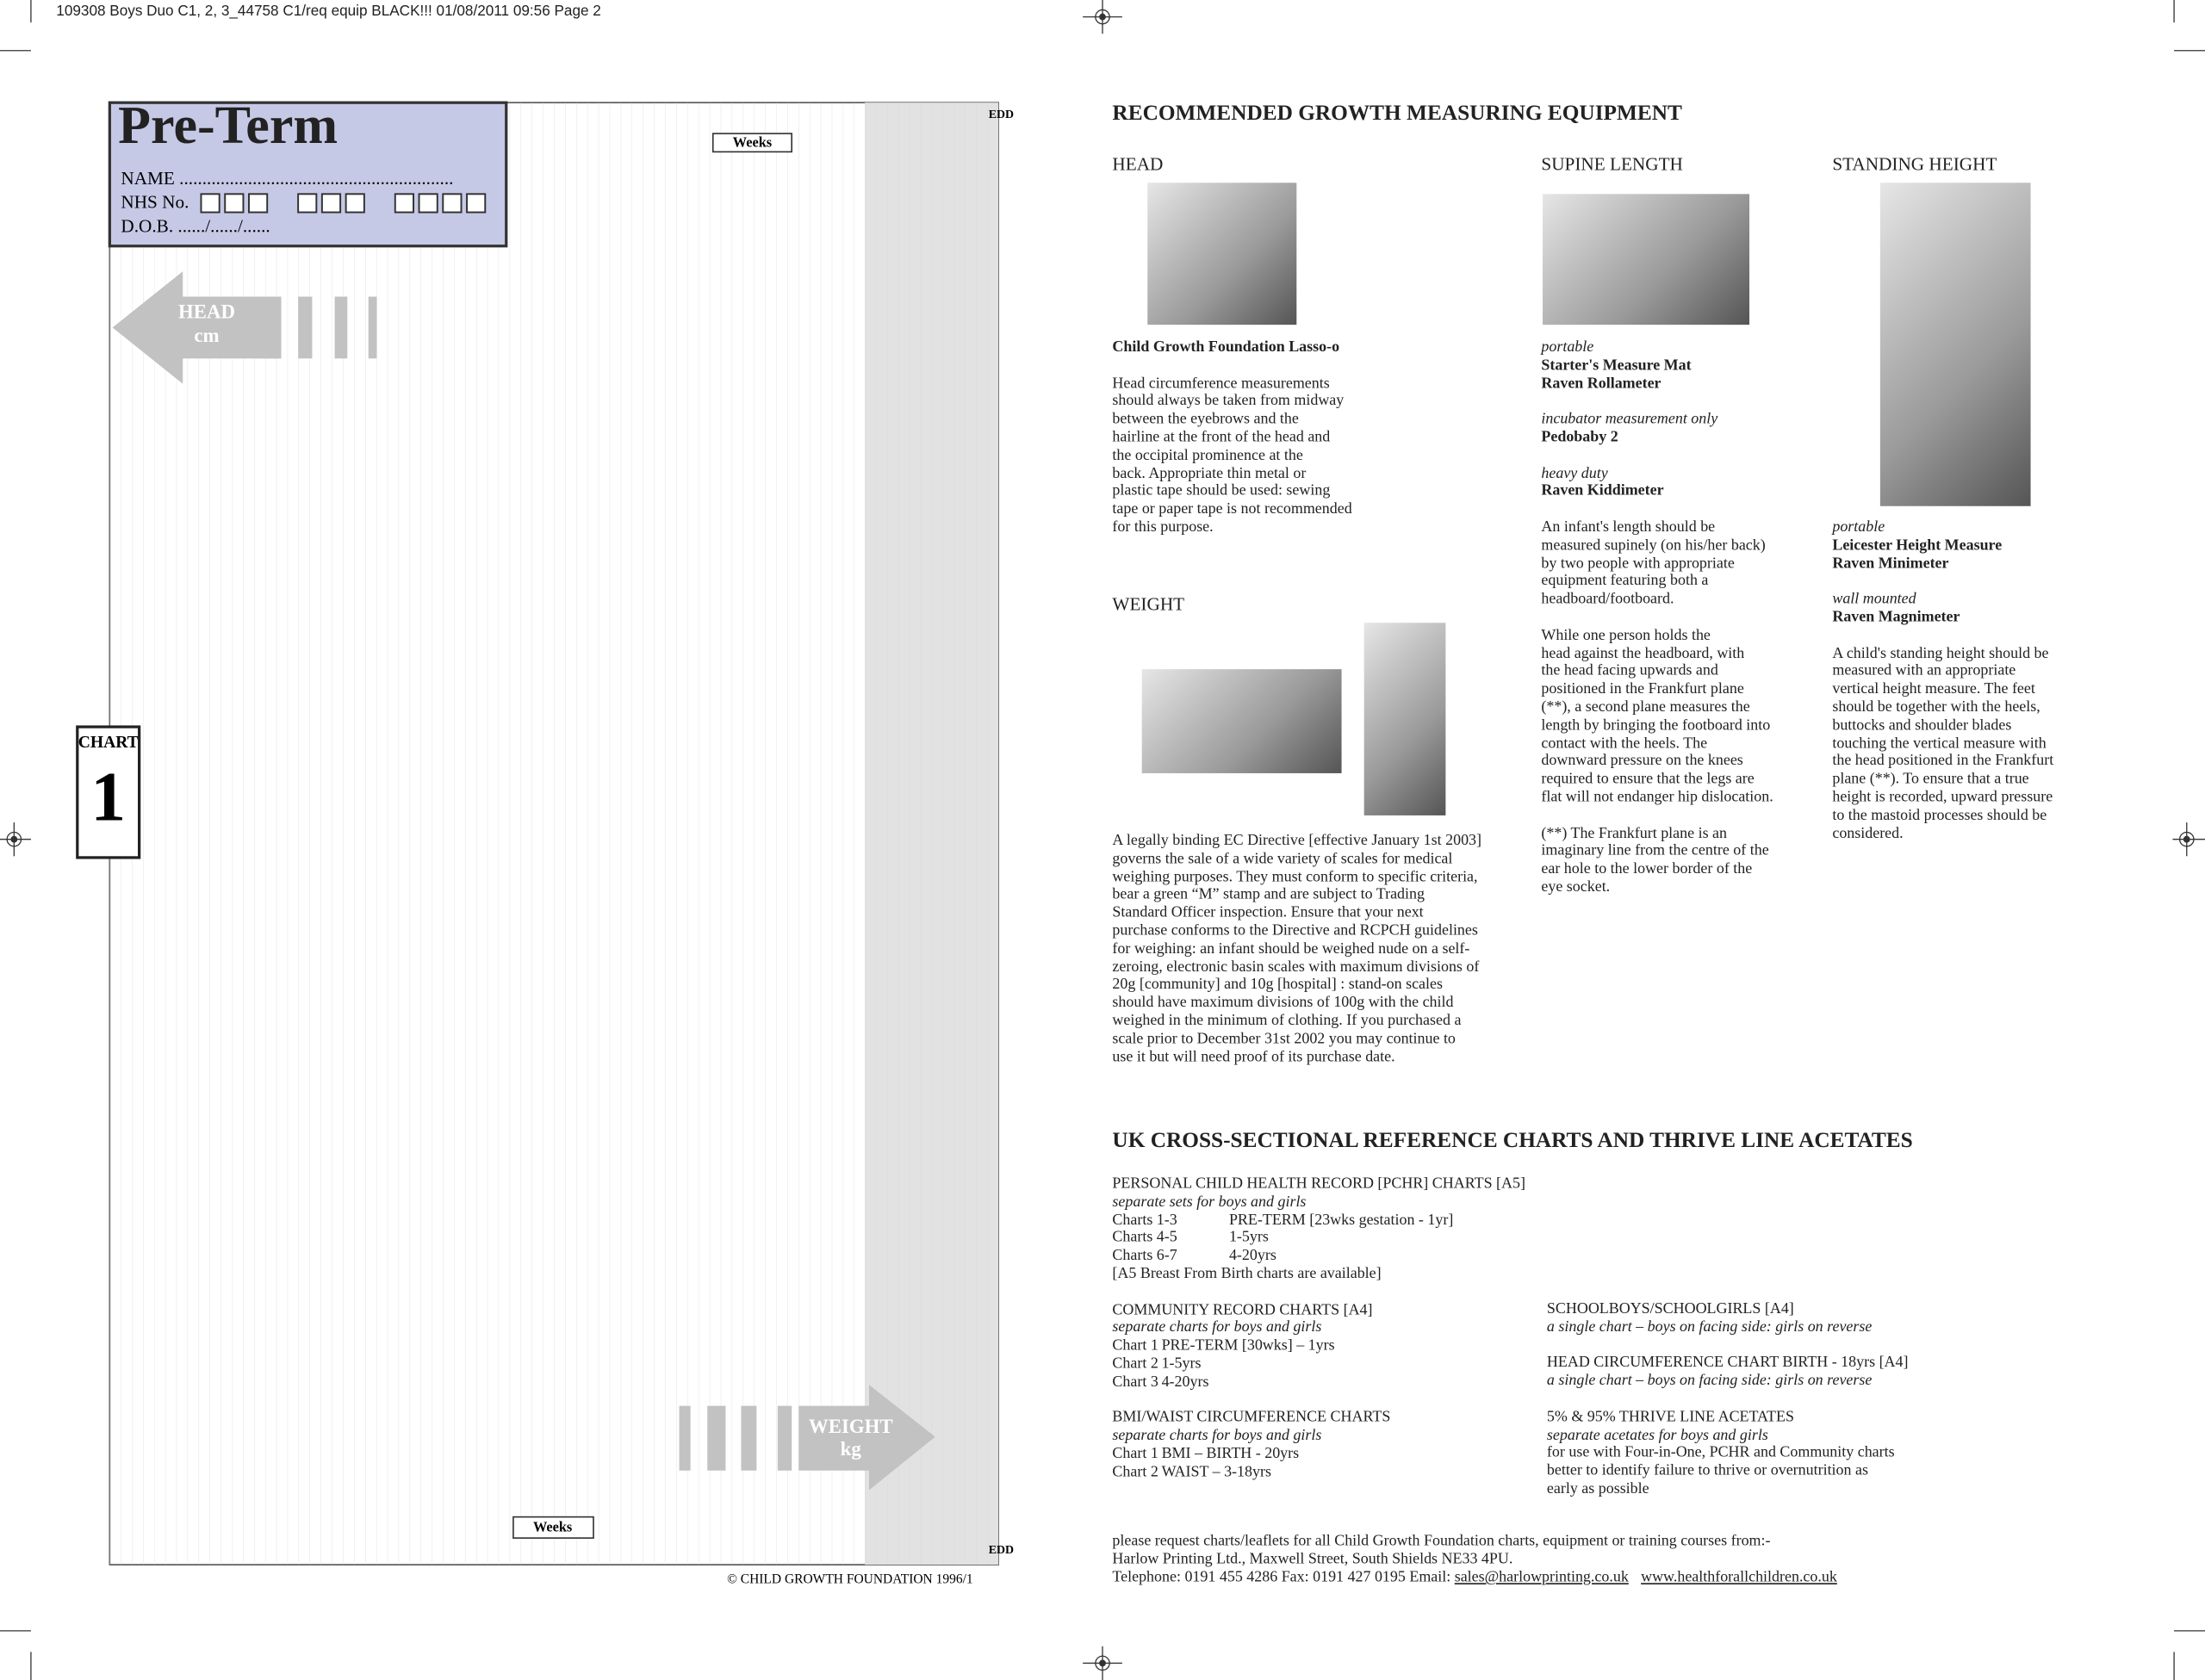 Image resolution: width=2205 pixels, height=1680 pixels. What do you see at coordinates (850, 1580) in the screenshot?
I see `copyright: © CHILD GROWTH FOUNDATION 1996/1` at bounding box center [850, 1580].